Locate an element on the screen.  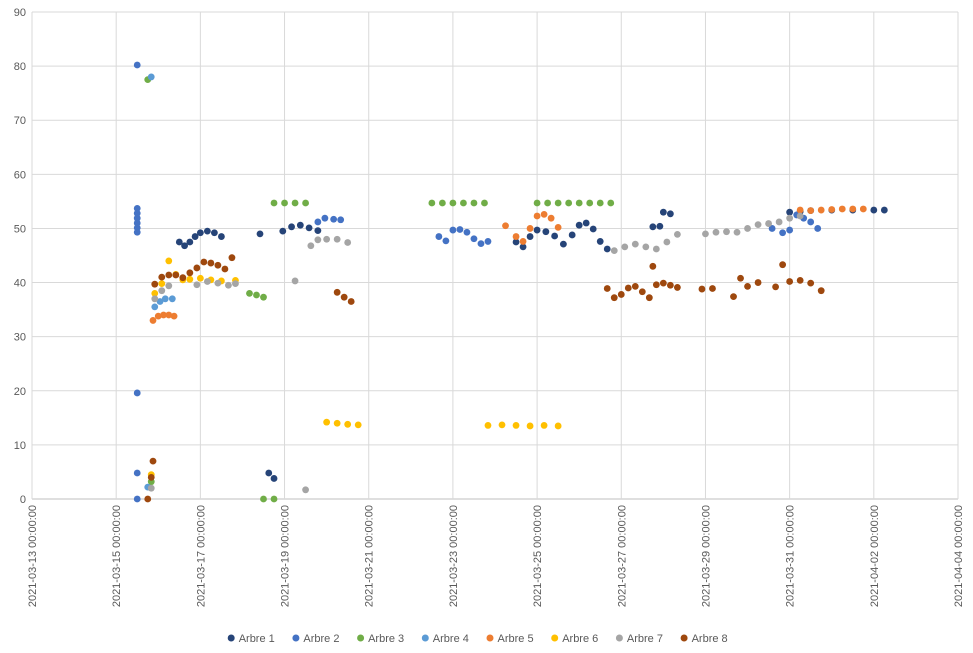
legend-item: Arbre 2 is located at coordinates (315, 639).